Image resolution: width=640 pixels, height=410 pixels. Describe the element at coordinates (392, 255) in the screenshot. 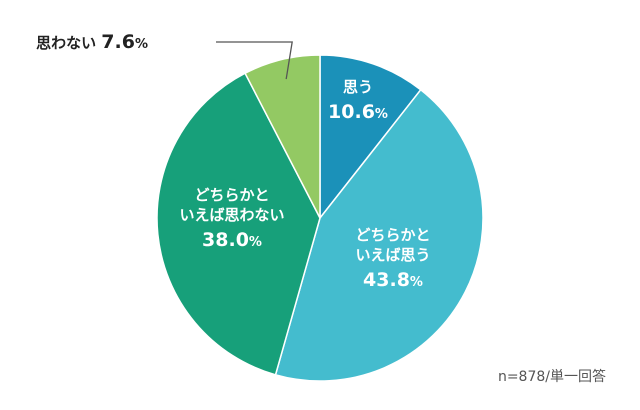

I see `slice-label-line: いえば思う` at that location.